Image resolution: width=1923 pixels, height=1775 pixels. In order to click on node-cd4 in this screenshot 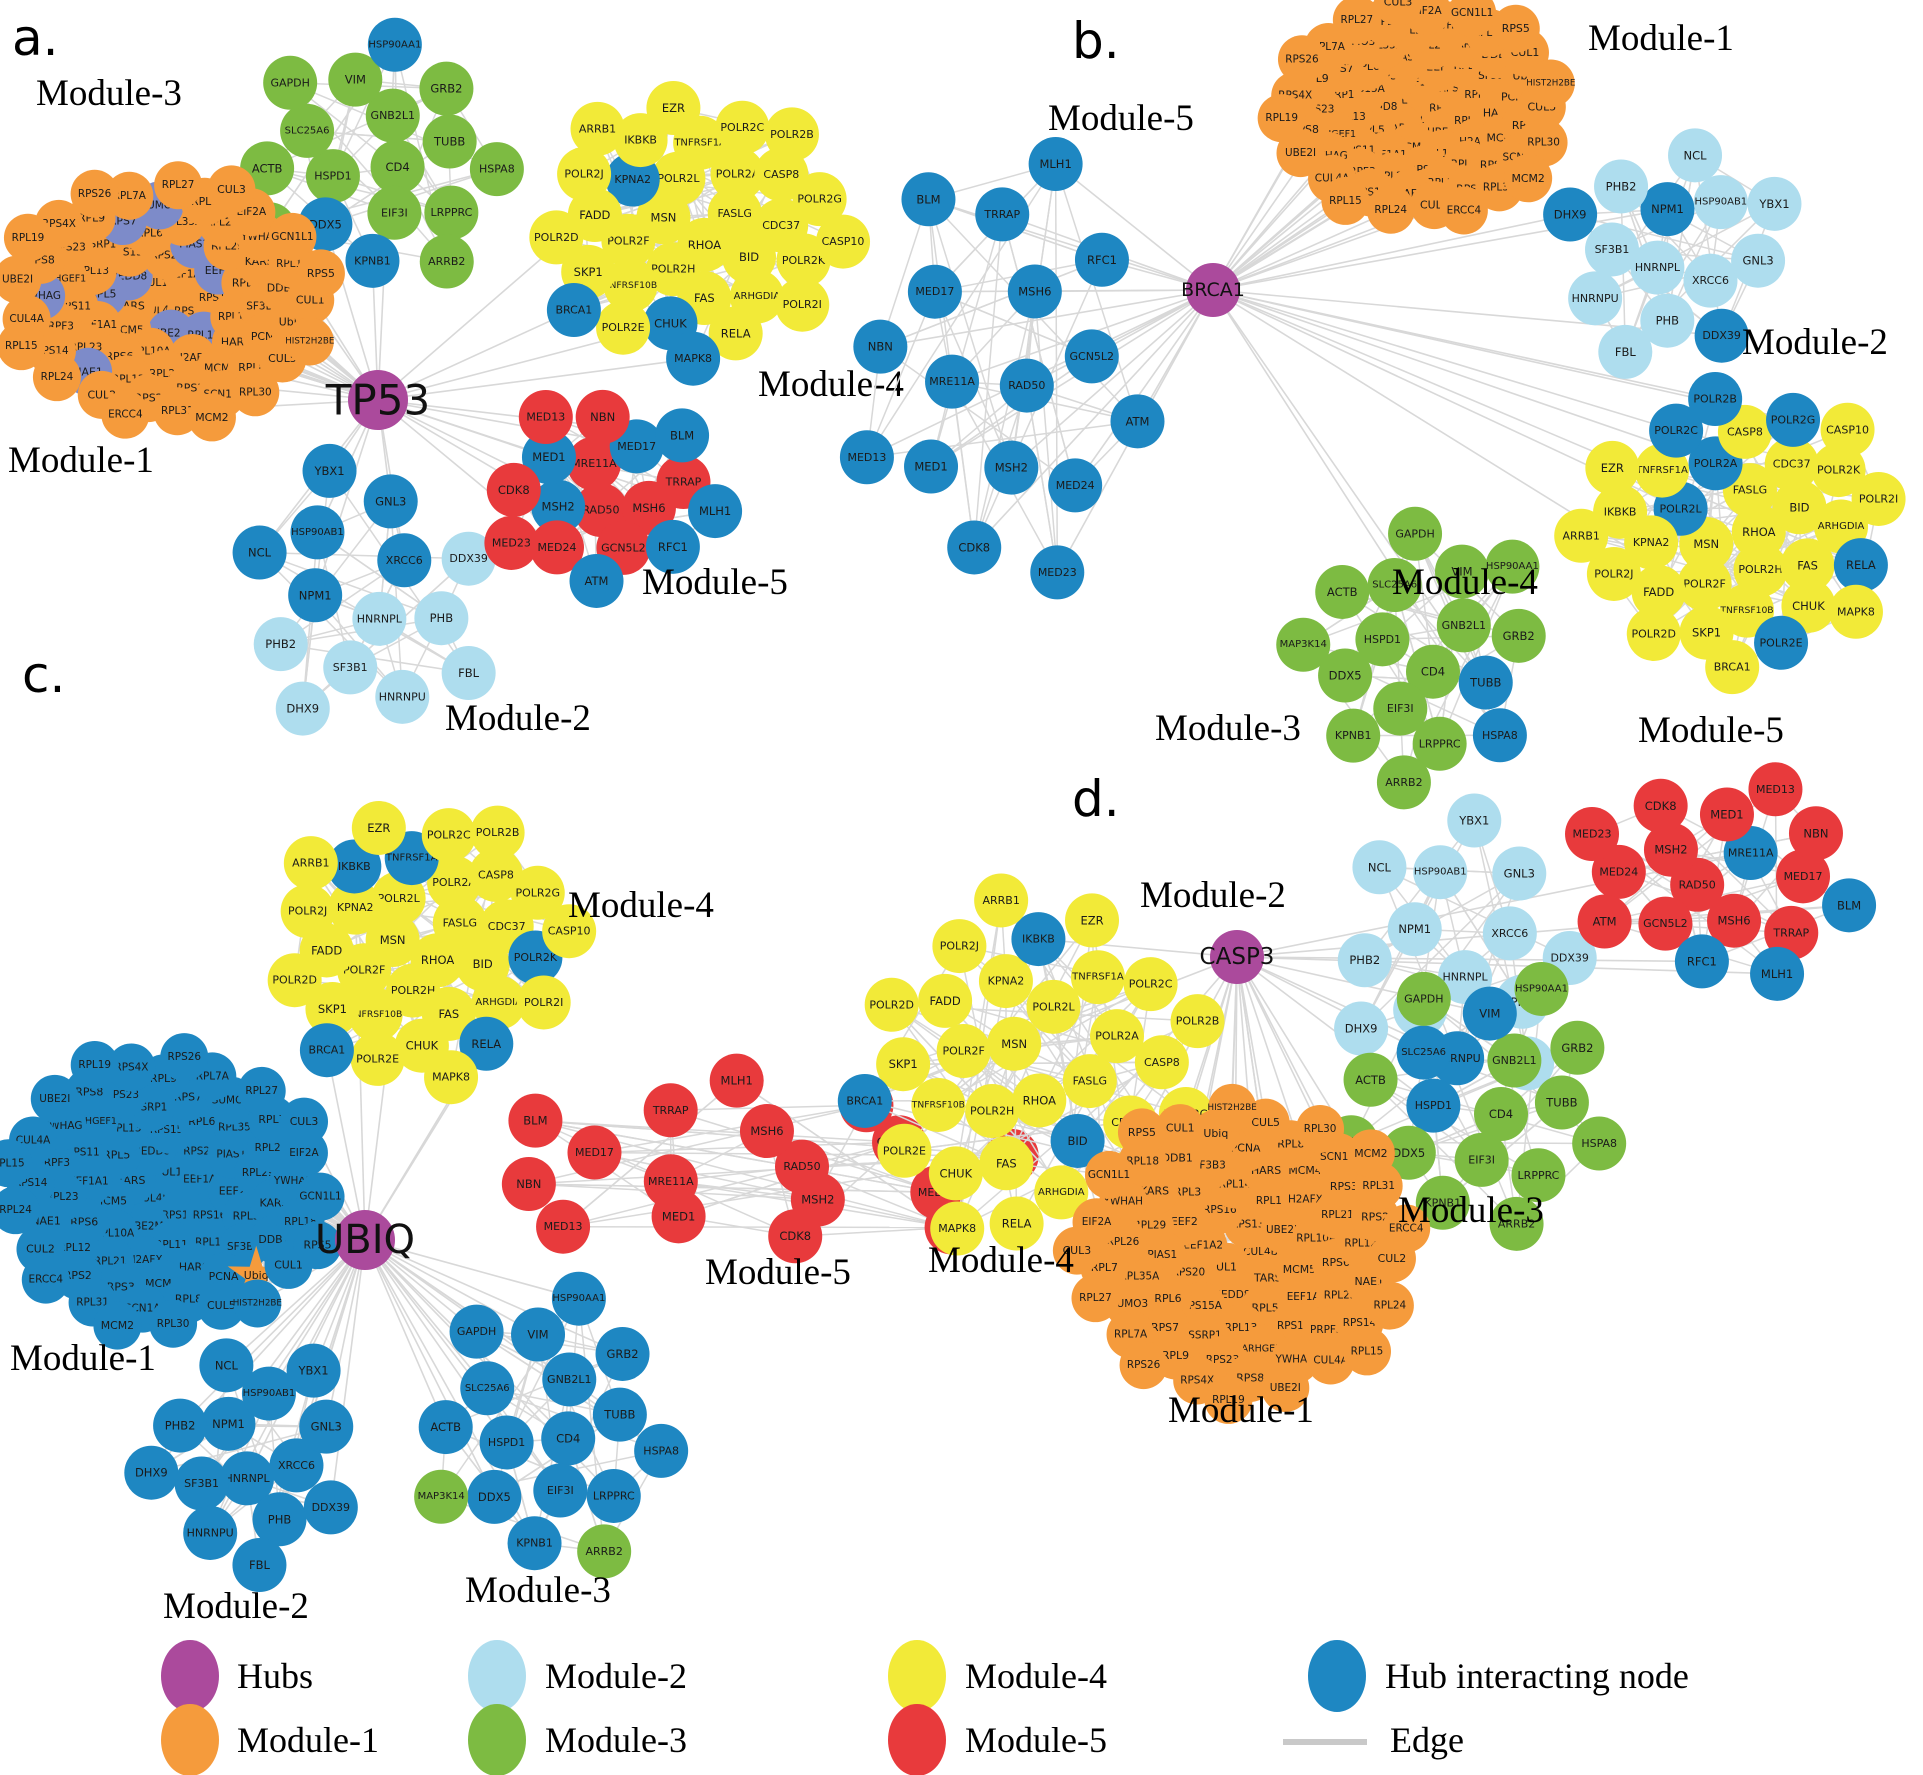, I will do `click(568, 1438)`.